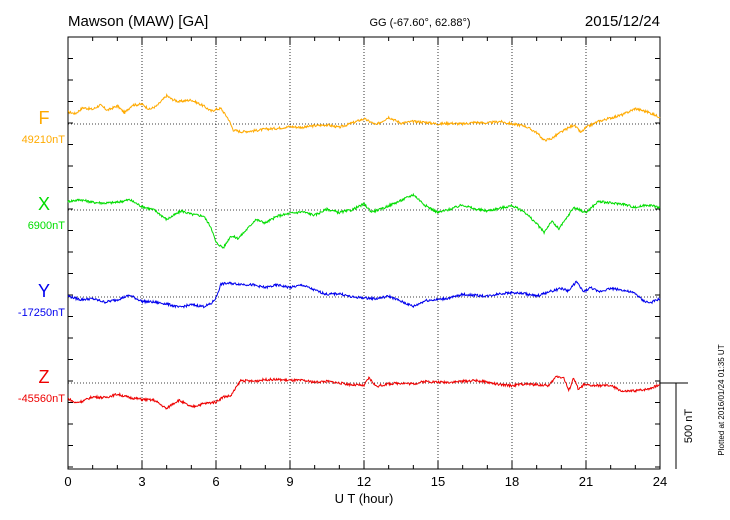 Image resolution: width=730 pixels, height=520 pixels. Describe the element at coordinates (141, 481) in the screenshot. I see `x-tick-label: 3` at that location.